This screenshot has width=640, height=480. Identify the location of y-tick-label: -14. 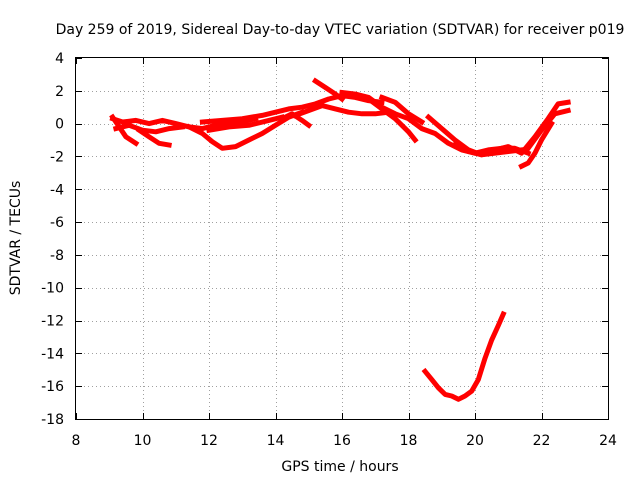
(52, 354).